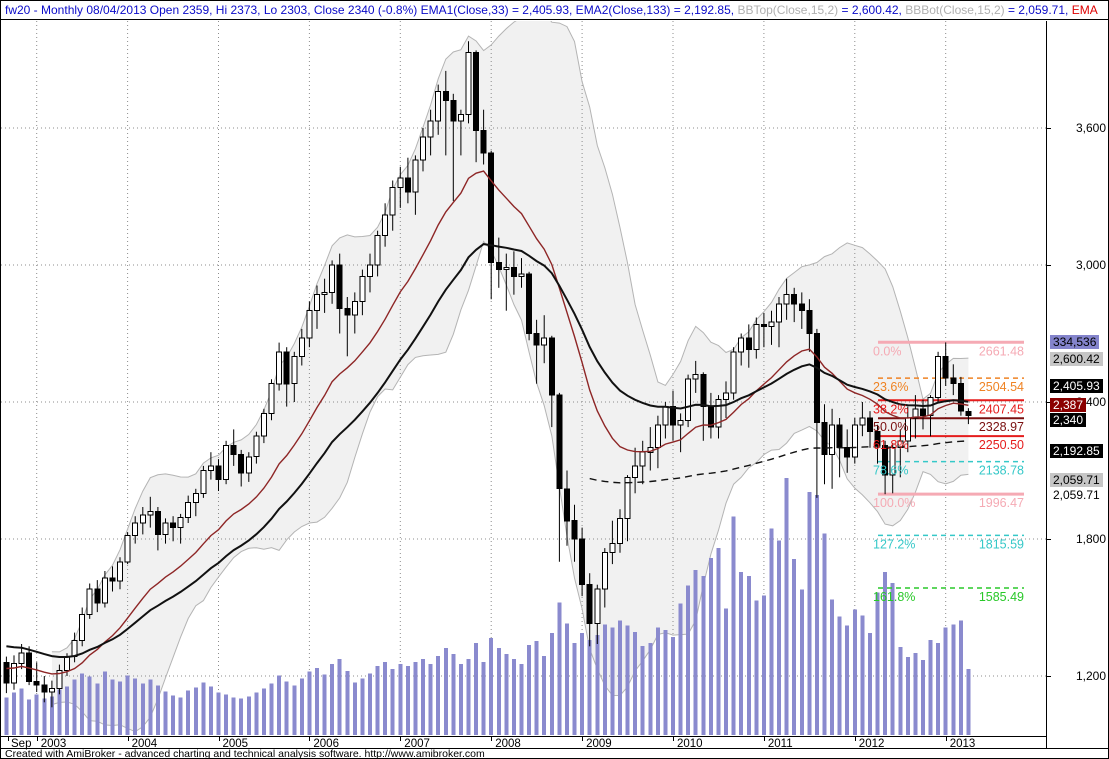  What do you see at coordinates (523, 742) in the screenshot?
I see `date-axis` at bounding box center [523, 742].